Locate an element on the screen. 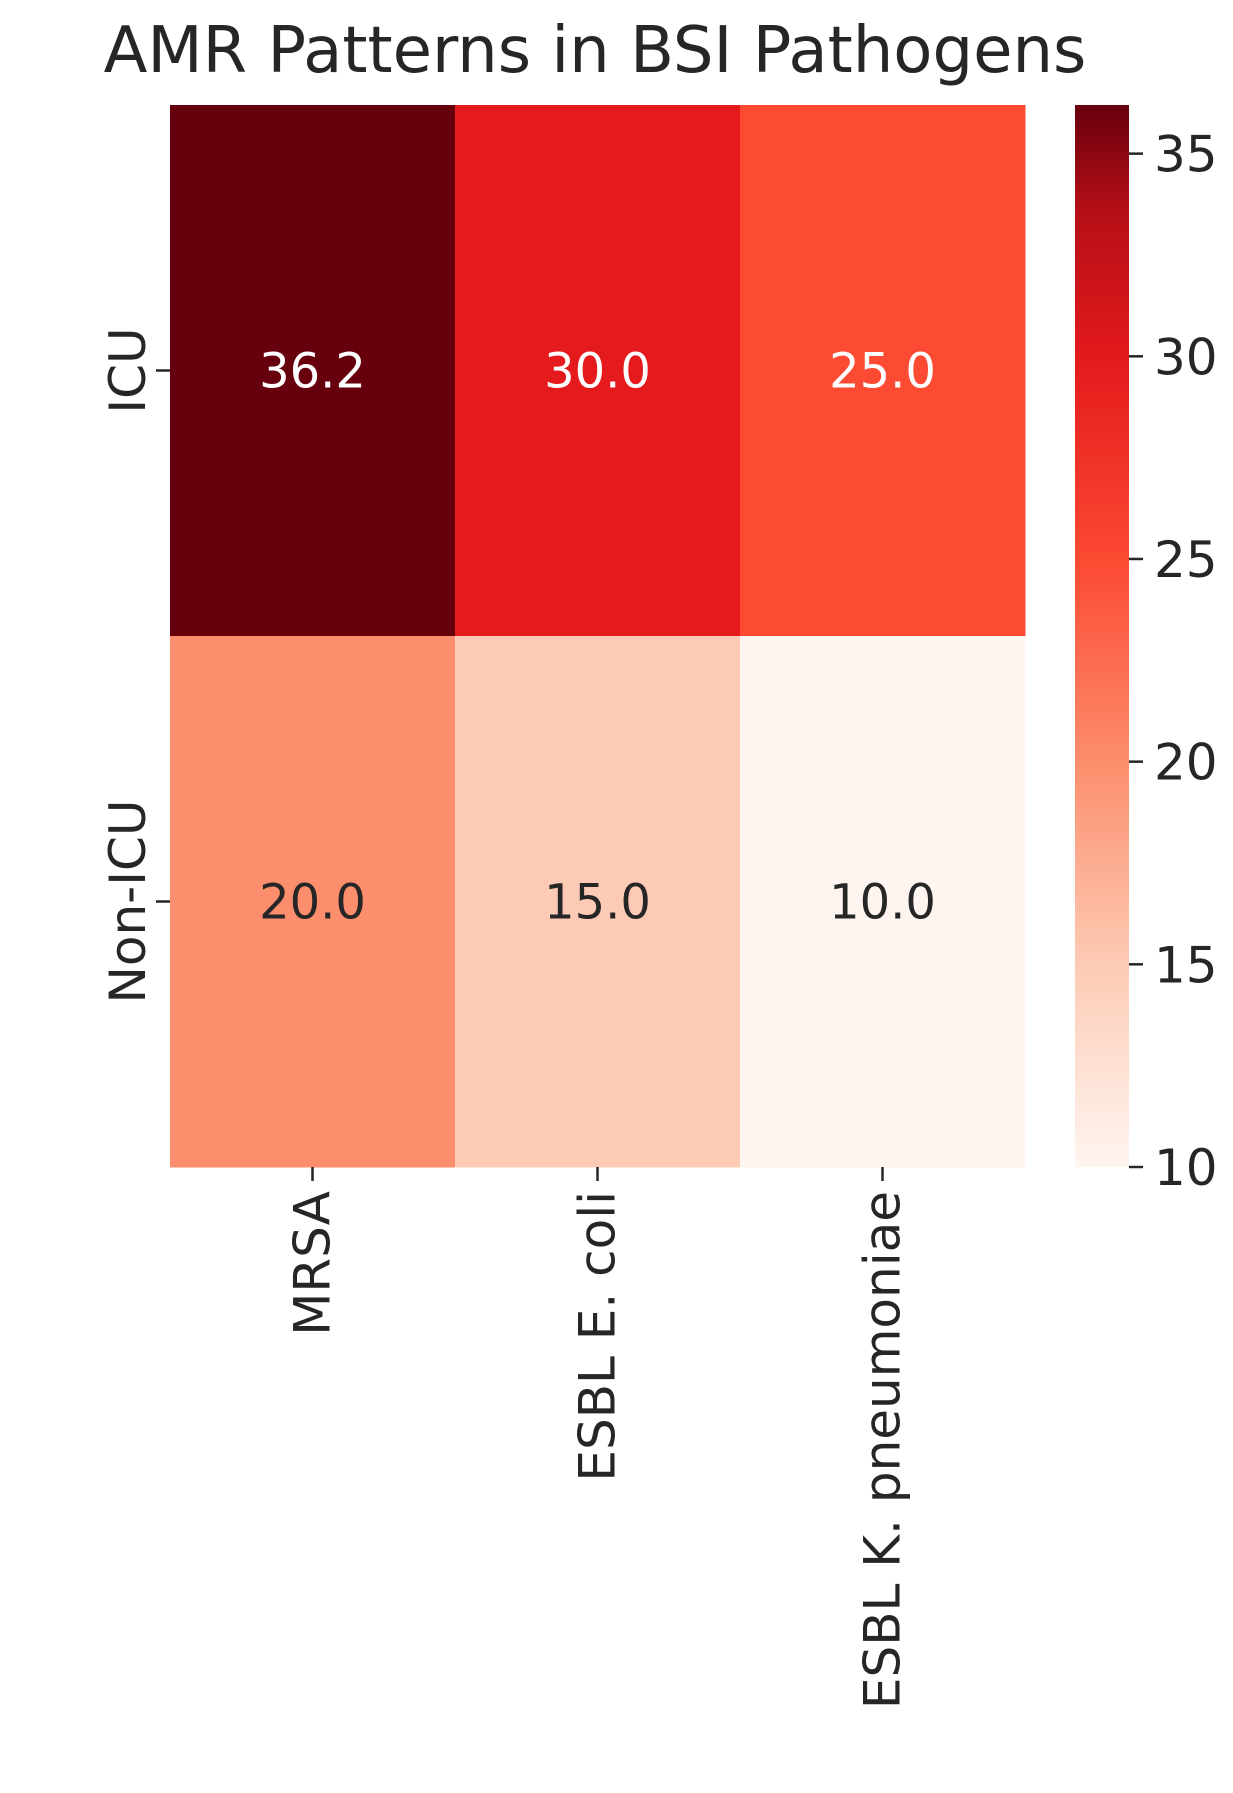 This screenshot has height=1793, width=1233. colorbar-tick-label: 15 is located at coordinates (1186, 965).